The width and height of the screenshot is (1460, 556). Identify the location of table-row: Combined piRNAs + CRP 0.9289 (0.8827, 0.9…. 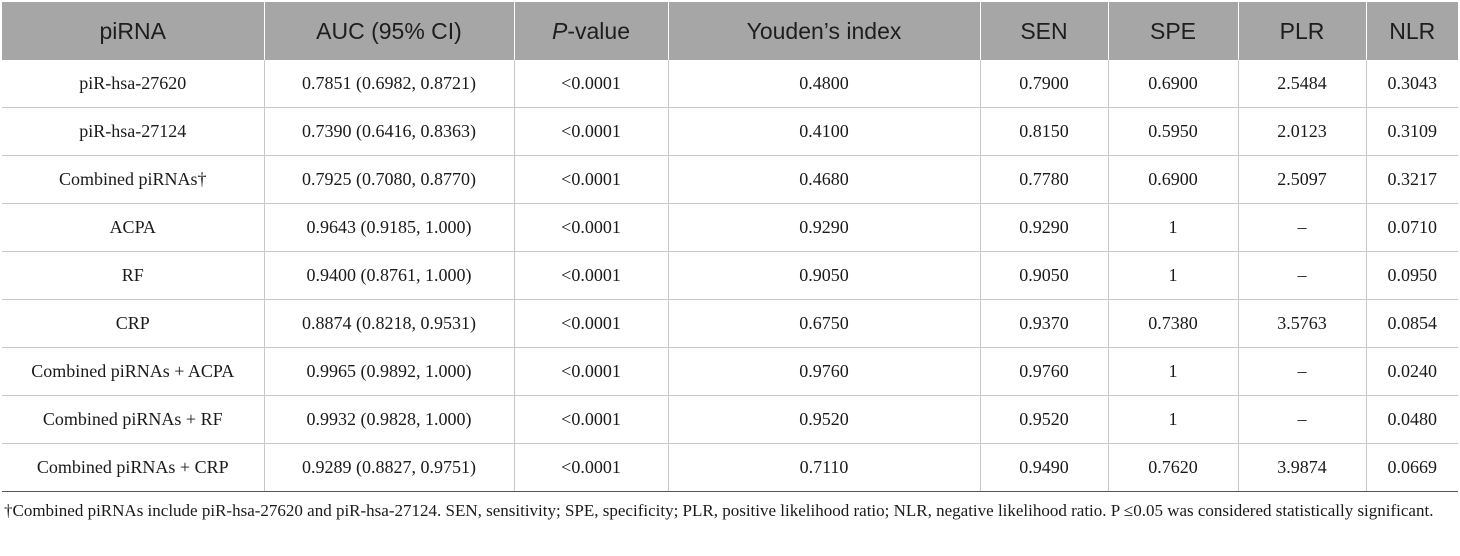
(730, 467).